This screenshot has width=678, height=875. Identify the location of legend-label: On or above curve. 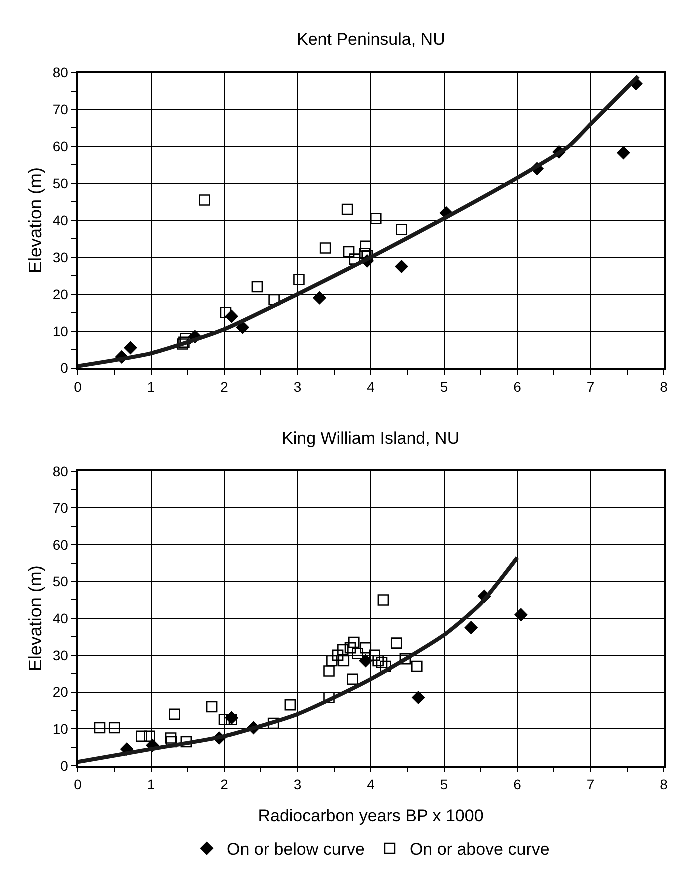
(480, 850).